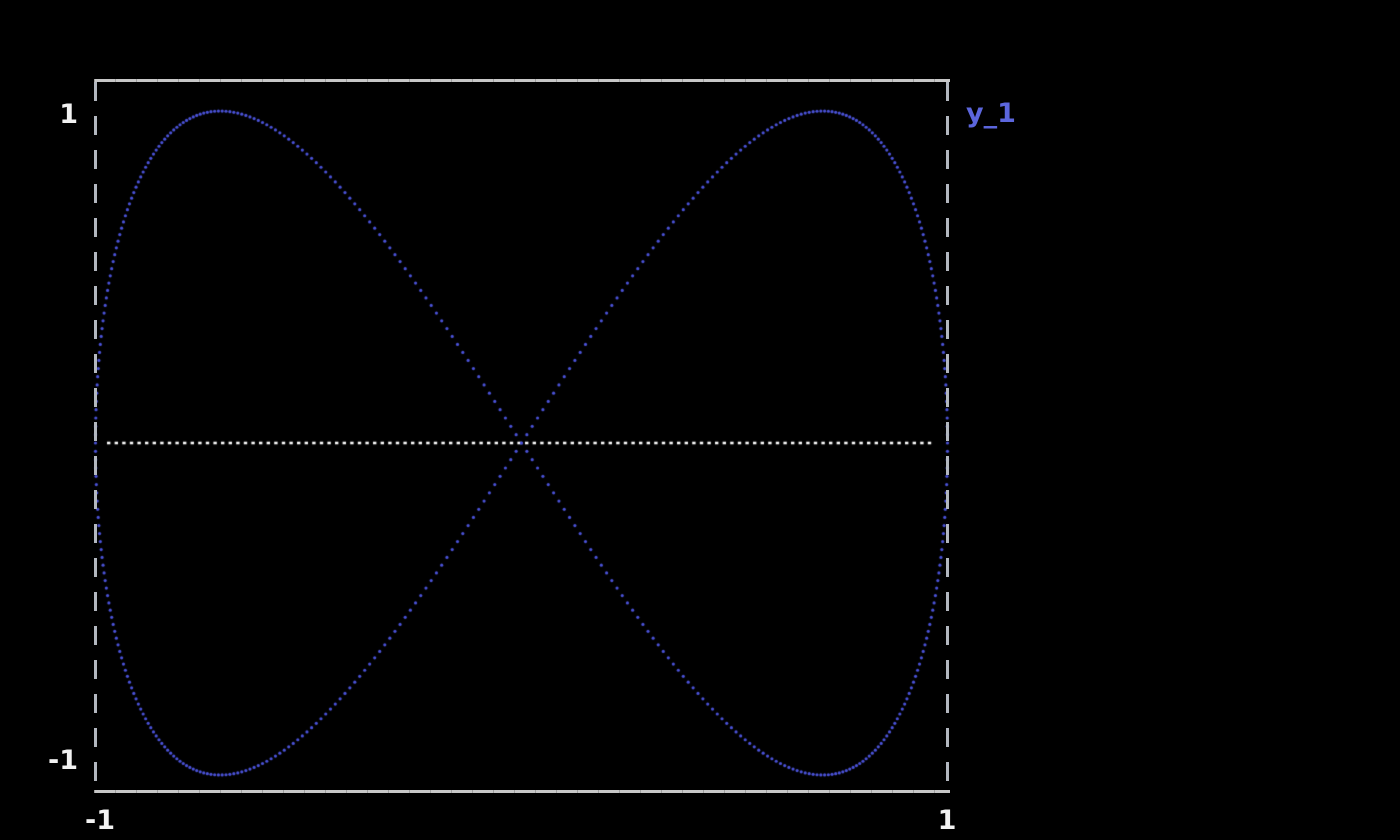  Describe the element at coordinates (991, 113) in the screenshot. I see `series-legend-label: y_1` at that location.